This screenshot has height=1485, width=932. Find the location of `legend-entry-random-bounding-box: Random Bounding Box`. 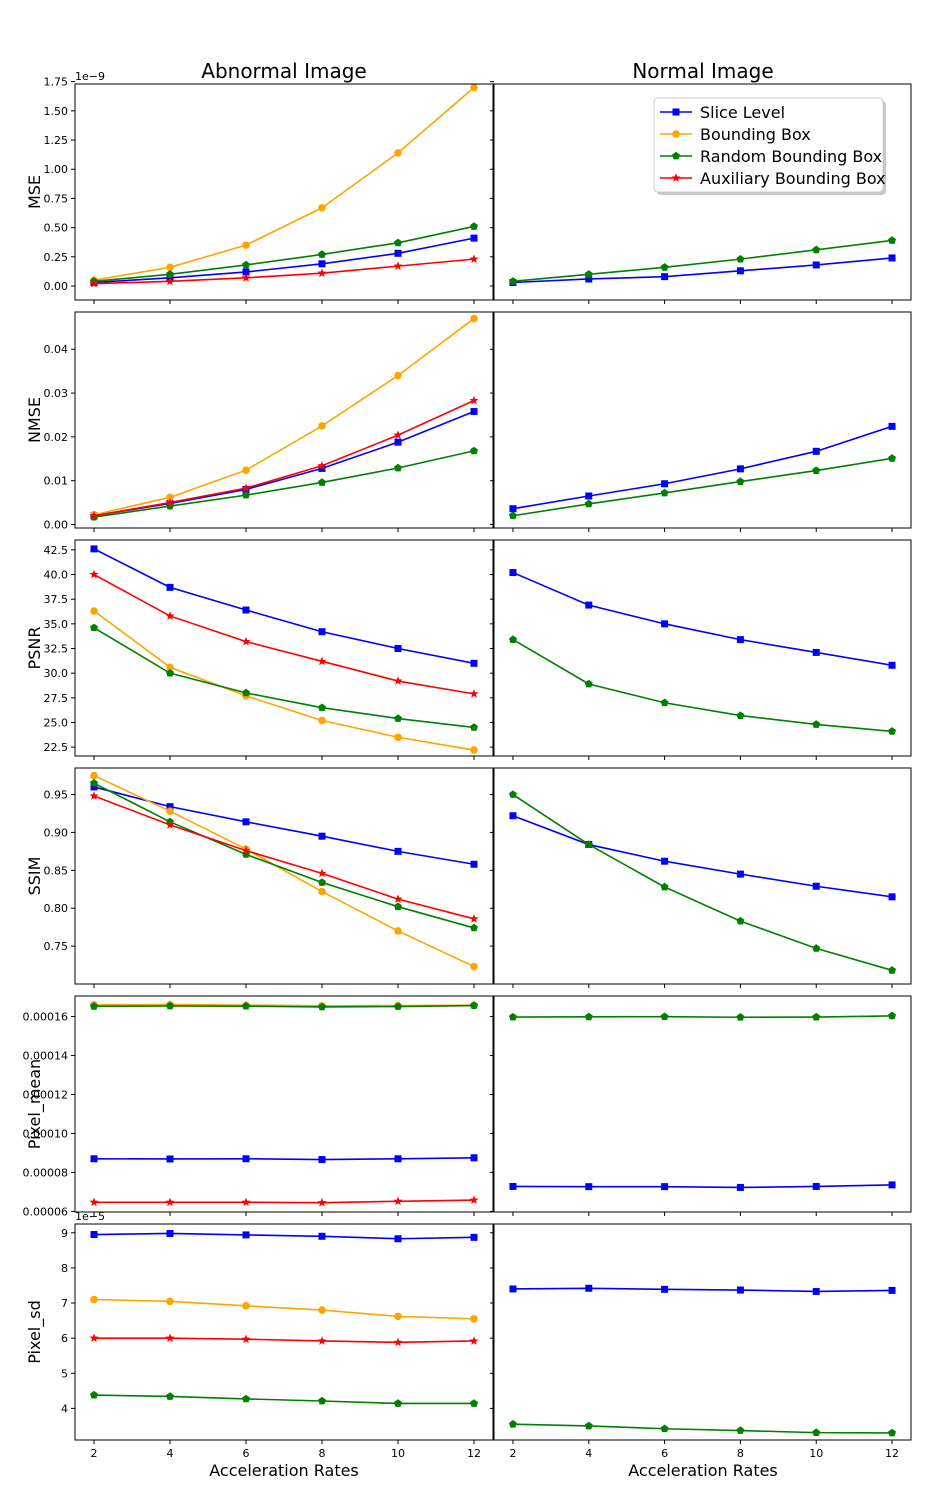

legend-entry-random-bounding-box: Random Bounding Box is located at coordinates (771, 156).